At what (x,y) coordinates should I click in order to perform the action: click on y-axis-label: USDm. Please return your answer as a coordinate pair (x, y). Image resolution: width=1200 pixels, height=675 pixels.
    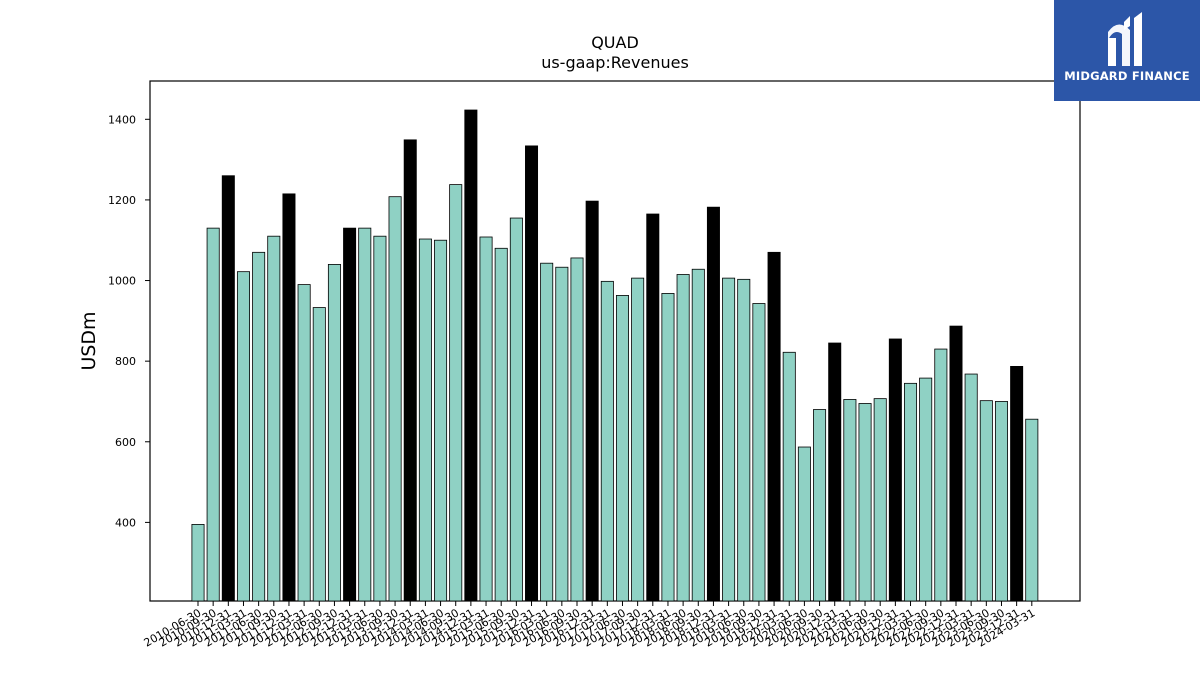
    Looking at the image, I should click on (89, 340).